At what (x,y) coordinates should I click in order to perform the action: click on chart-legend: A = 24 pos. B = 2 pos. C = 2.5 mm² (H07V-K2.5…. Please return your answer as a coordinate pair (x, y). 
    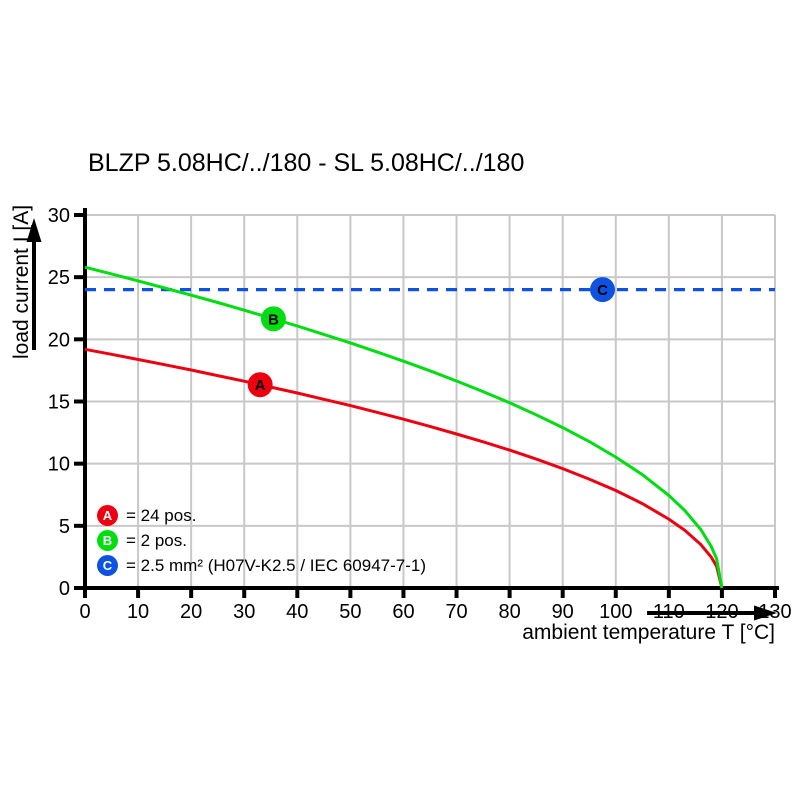
    Looking at the image, I should click on (261, 540).